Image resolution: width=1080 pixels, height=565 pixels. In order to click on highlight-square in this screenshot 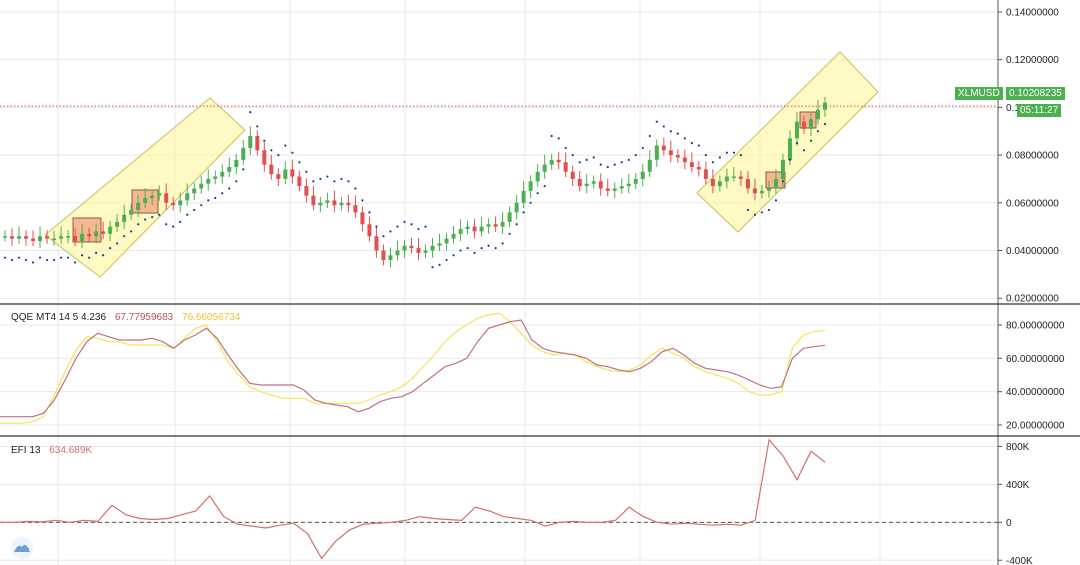, I will do `click(87, 230)`.